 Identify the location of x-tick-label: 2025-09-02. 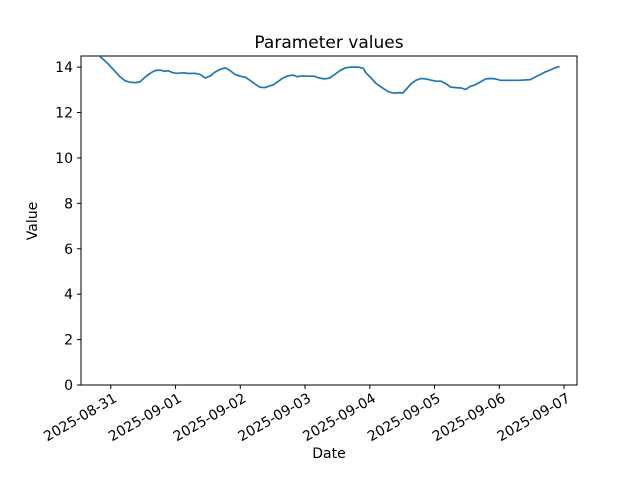
(210, 418).